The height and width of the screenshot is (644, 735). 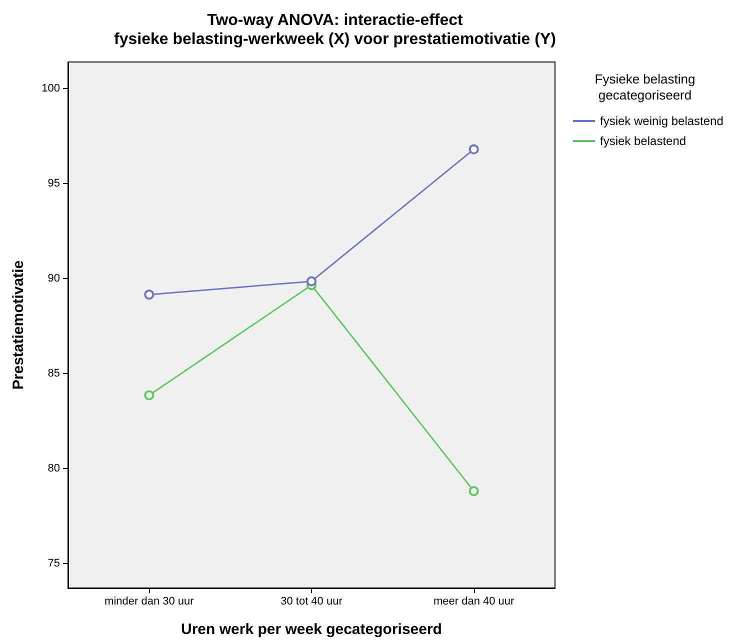 What do you see at coordinates (474, 602) in the screenshot?
I see `x-tick-label: meer dan 40 uur` at bounding box center [474, 602].